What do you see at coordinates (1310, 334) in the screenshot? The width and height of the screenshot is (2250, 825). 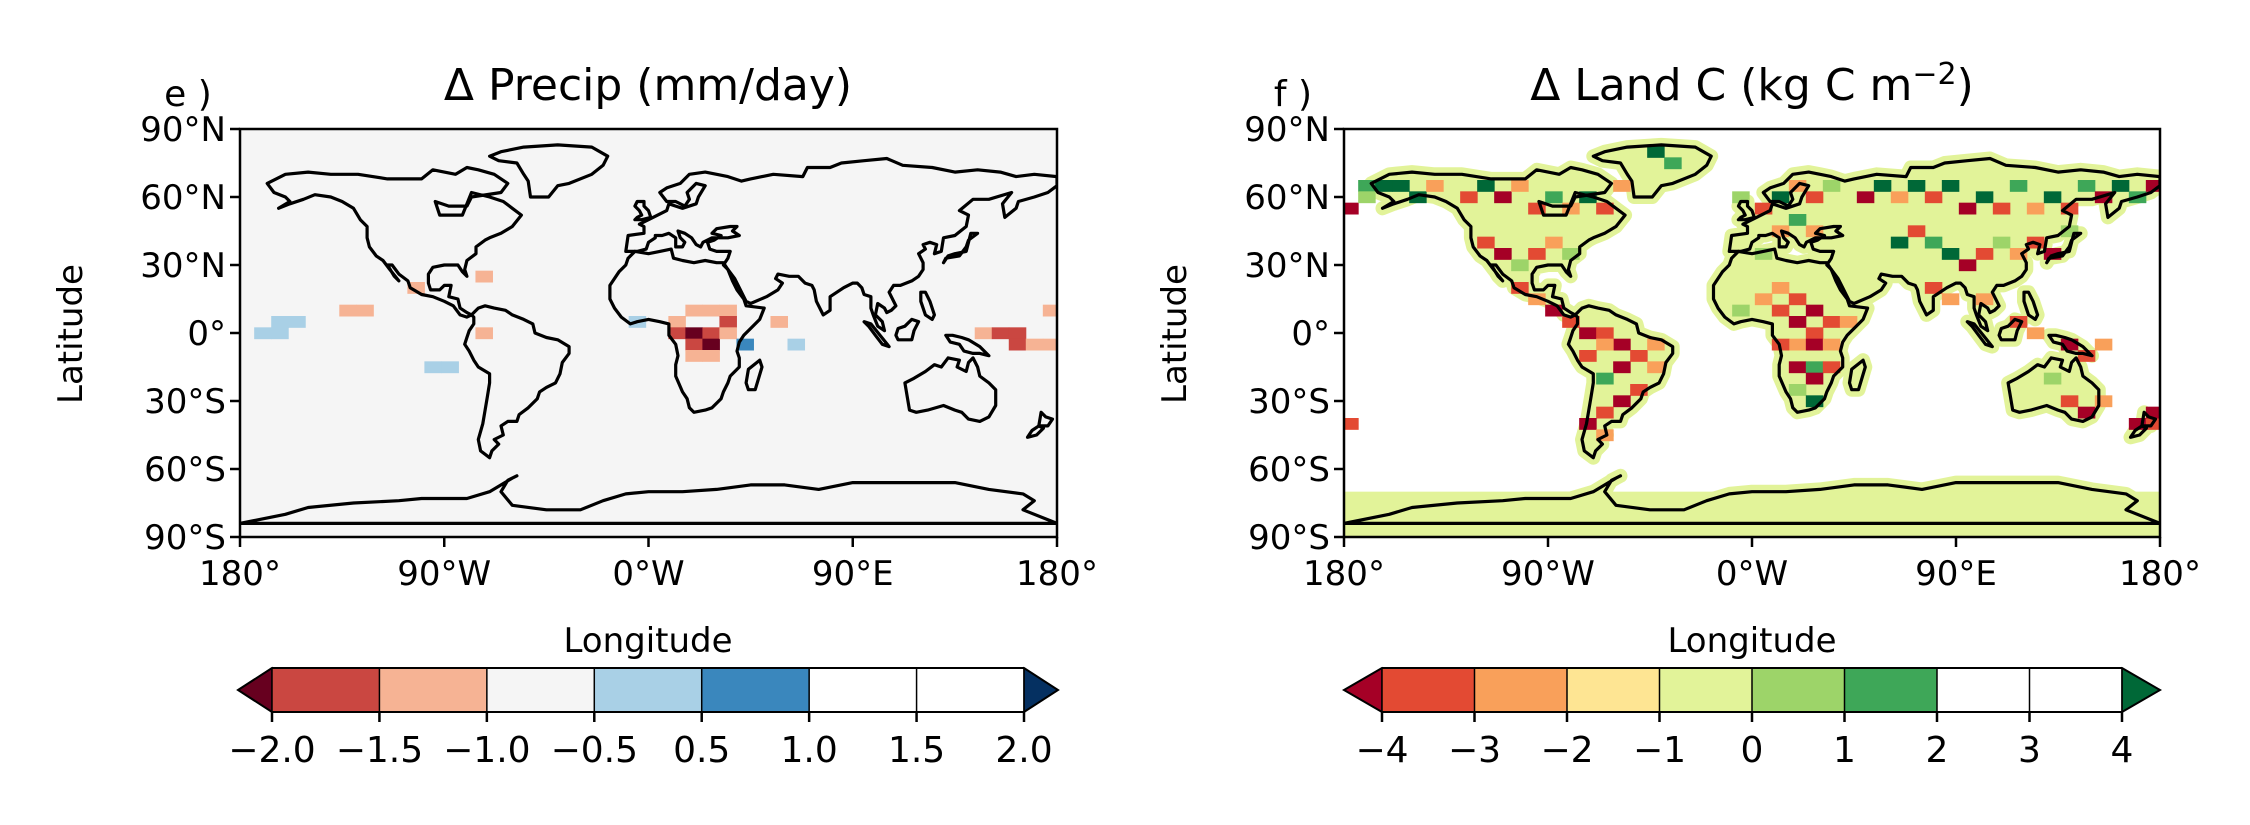 I see `y-tick-label: 0°` at bounding box center [1310, 334].